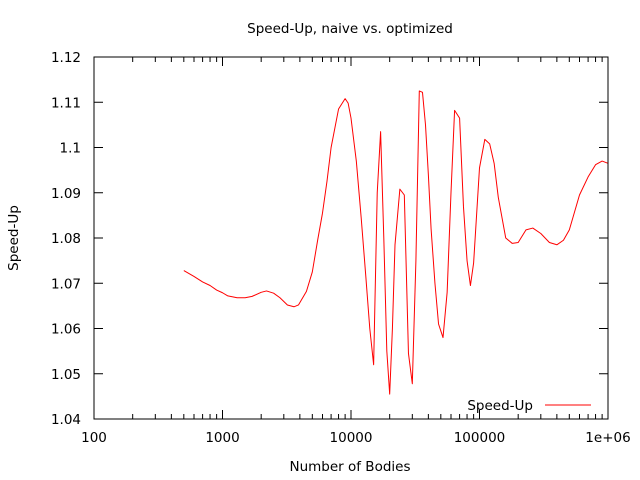  I want to click on y-tick-label: 1.11, so click(66, 103).